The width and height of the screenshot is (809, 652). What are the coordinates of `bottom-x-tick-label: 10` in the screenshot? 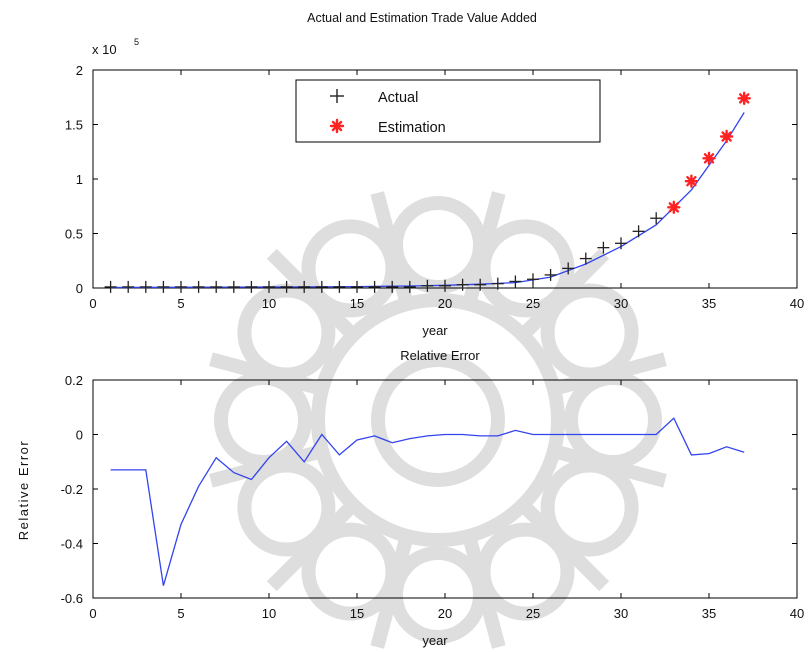 It's located at (269, 613).